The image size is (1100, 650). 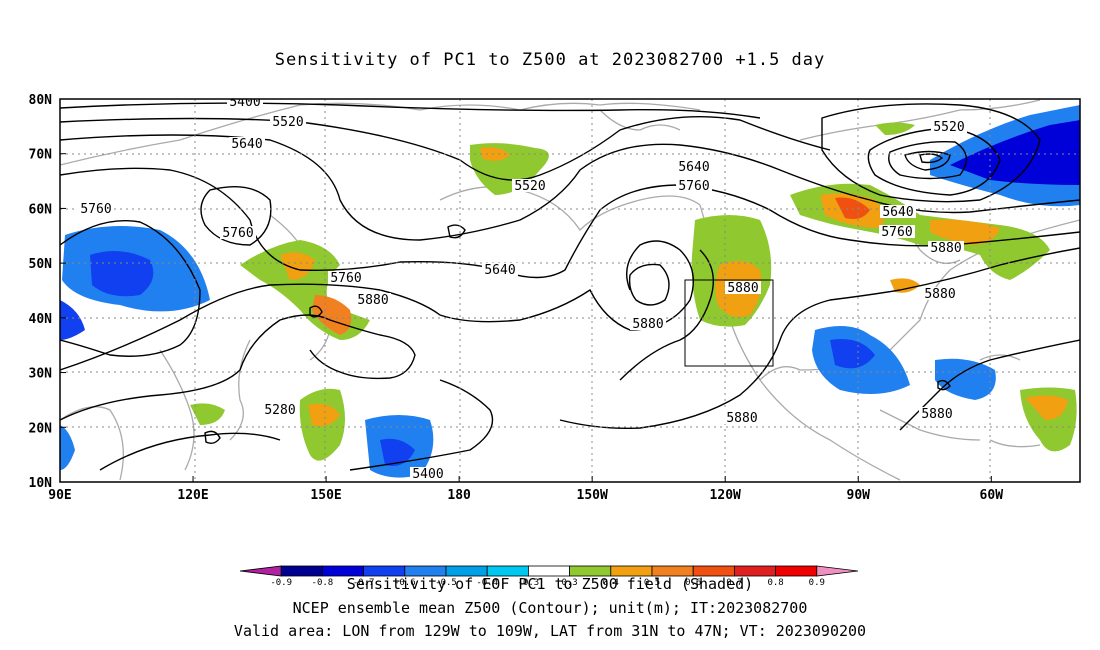 I want to click on colorbar-tick-label: -0.4, so click(x=487, y=583).